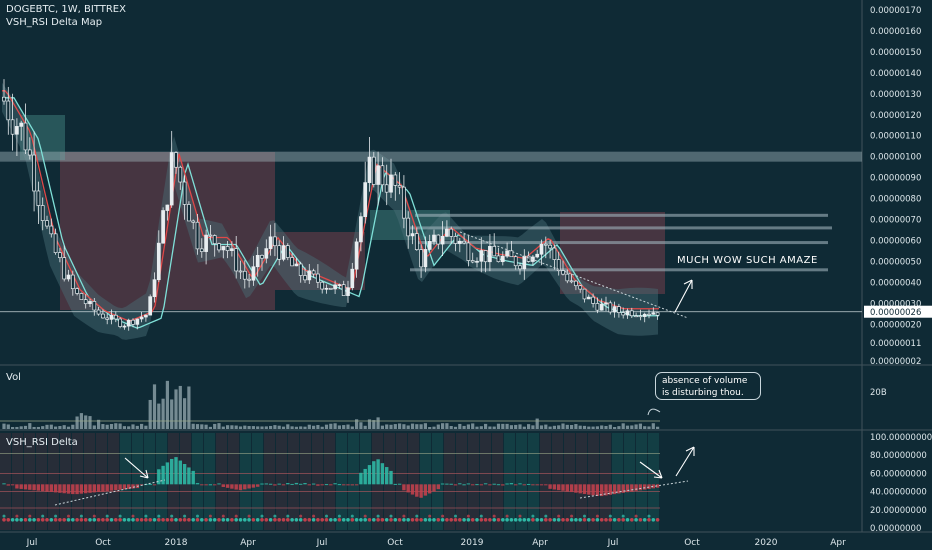 This screenshot has width=932, height=550. What do you see at coordinates (895, 262) in the screenshot?
I see `price-tick-12: 0.00000050` at bounding box center [895, 262].